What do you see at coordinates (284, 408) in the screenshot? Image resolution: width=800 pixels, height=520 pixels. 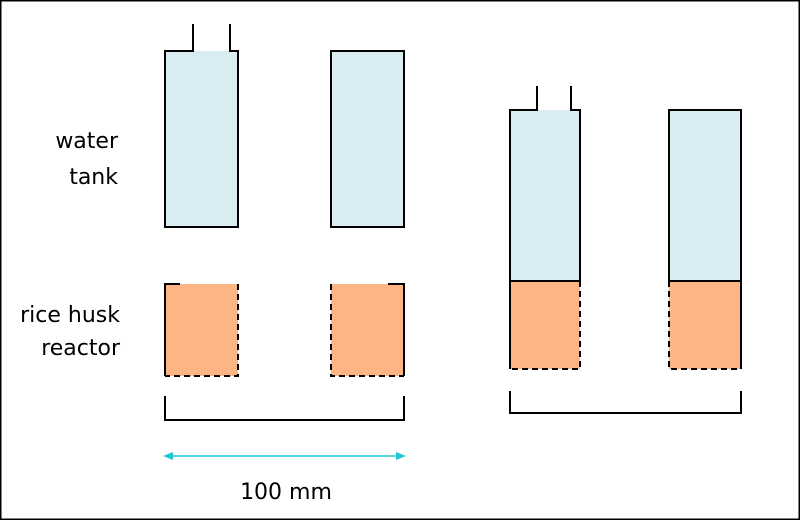 I see `base-bracket-left` at bounding box center [284, 408].